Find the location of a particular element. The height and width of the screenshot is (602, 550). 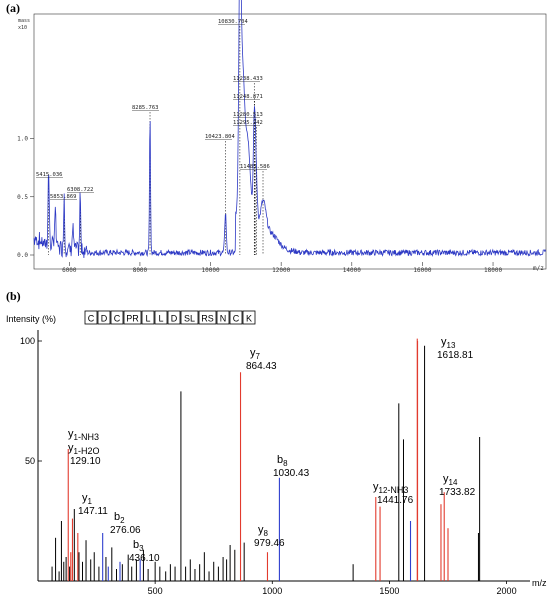

sequence-residue: N is located at coordinates (223, 319).